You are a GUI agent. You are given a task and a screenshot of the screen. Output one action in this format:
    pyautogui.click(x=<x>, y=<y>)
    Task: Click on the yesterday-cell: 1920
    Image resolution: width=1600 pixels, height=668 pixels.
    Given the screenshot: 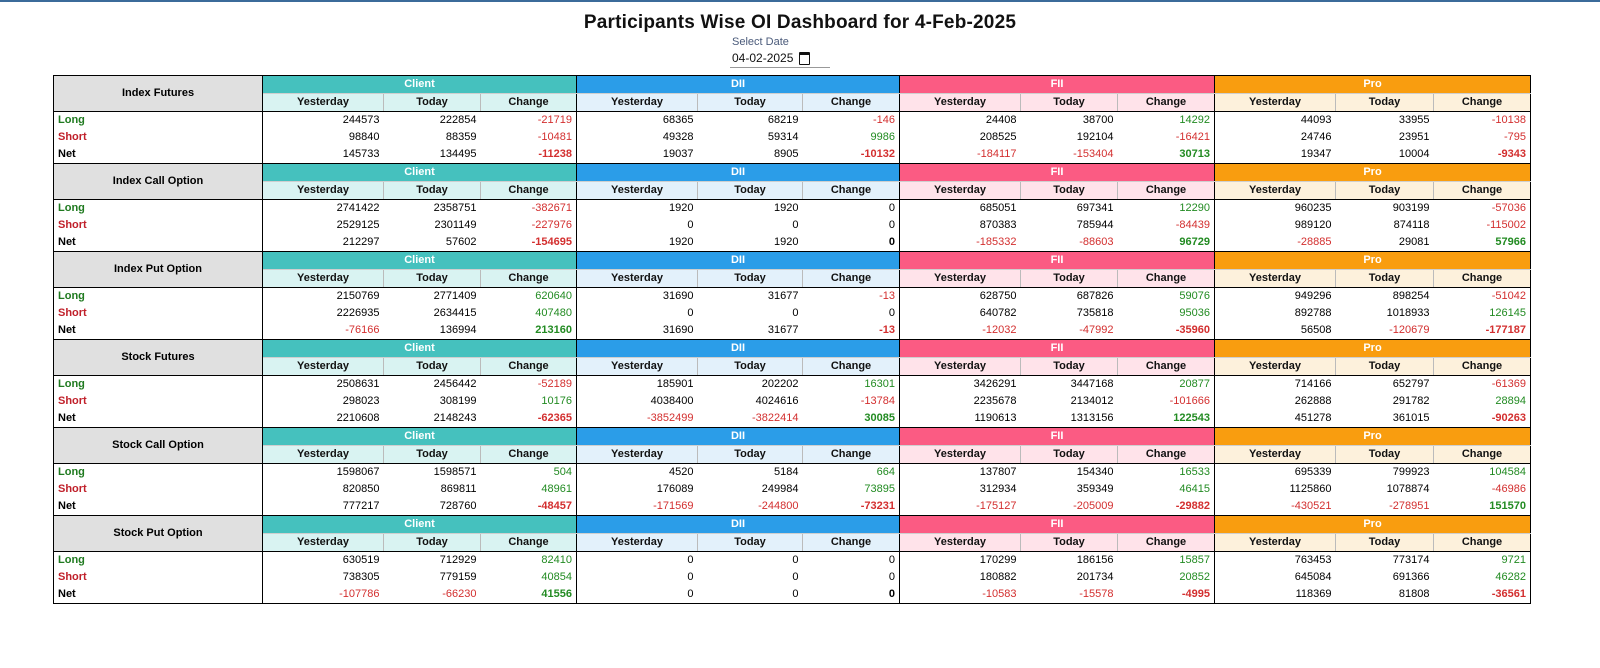 What is the action you would take?
    pyautogui.click(x=637, y=243)
    